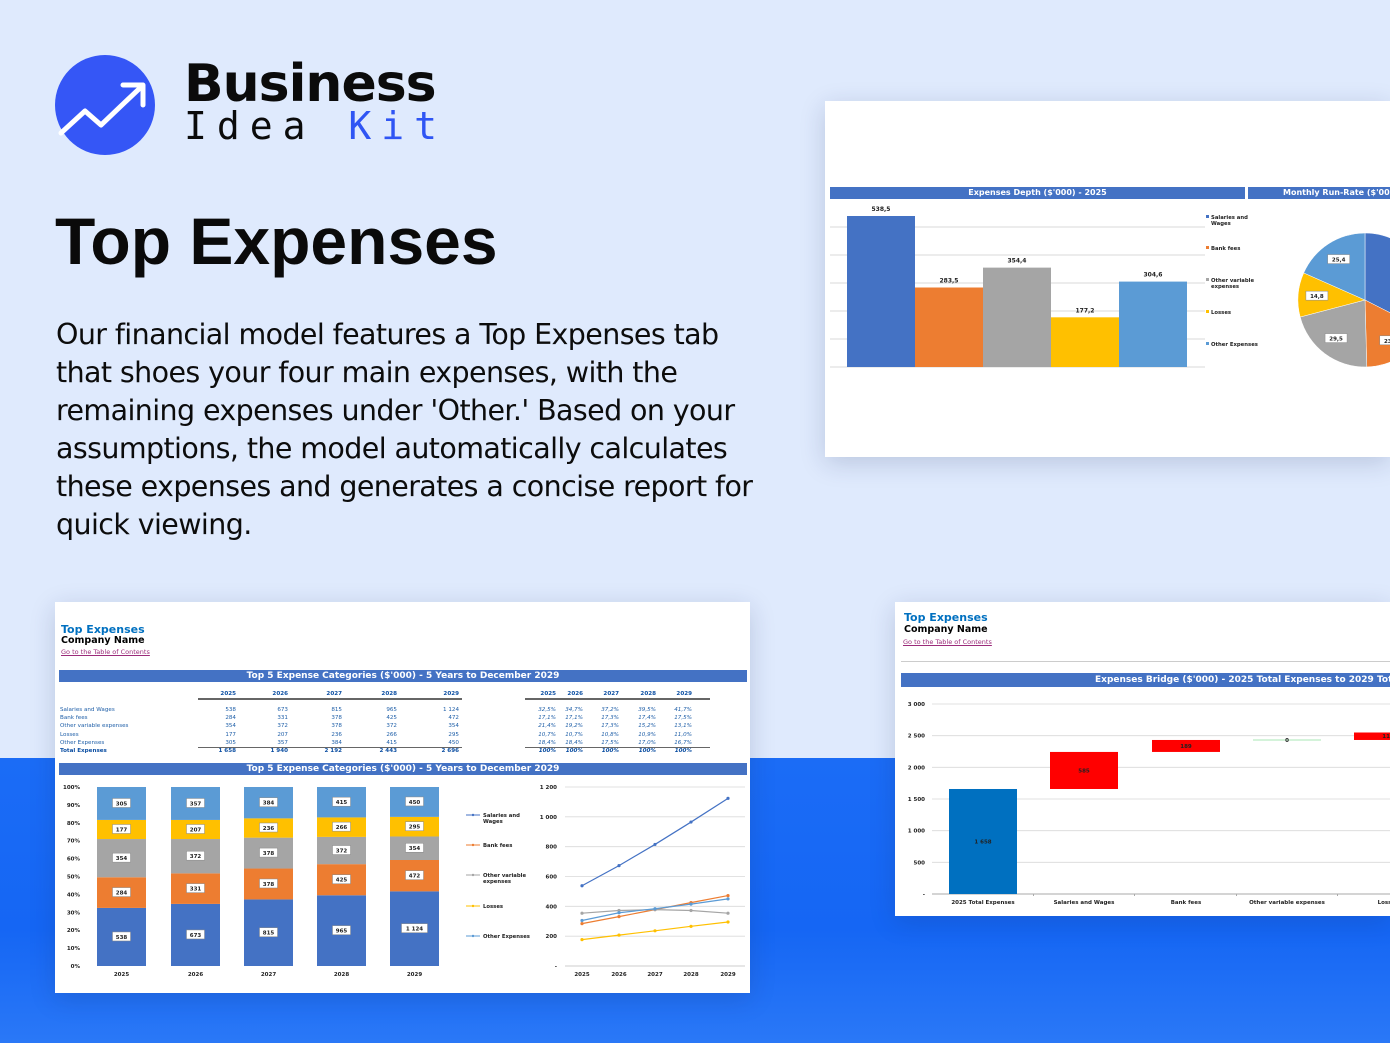 This screenshot has width=1390, height=1043. I want to click on legend-label: Other Expenses, so click(506, 937).